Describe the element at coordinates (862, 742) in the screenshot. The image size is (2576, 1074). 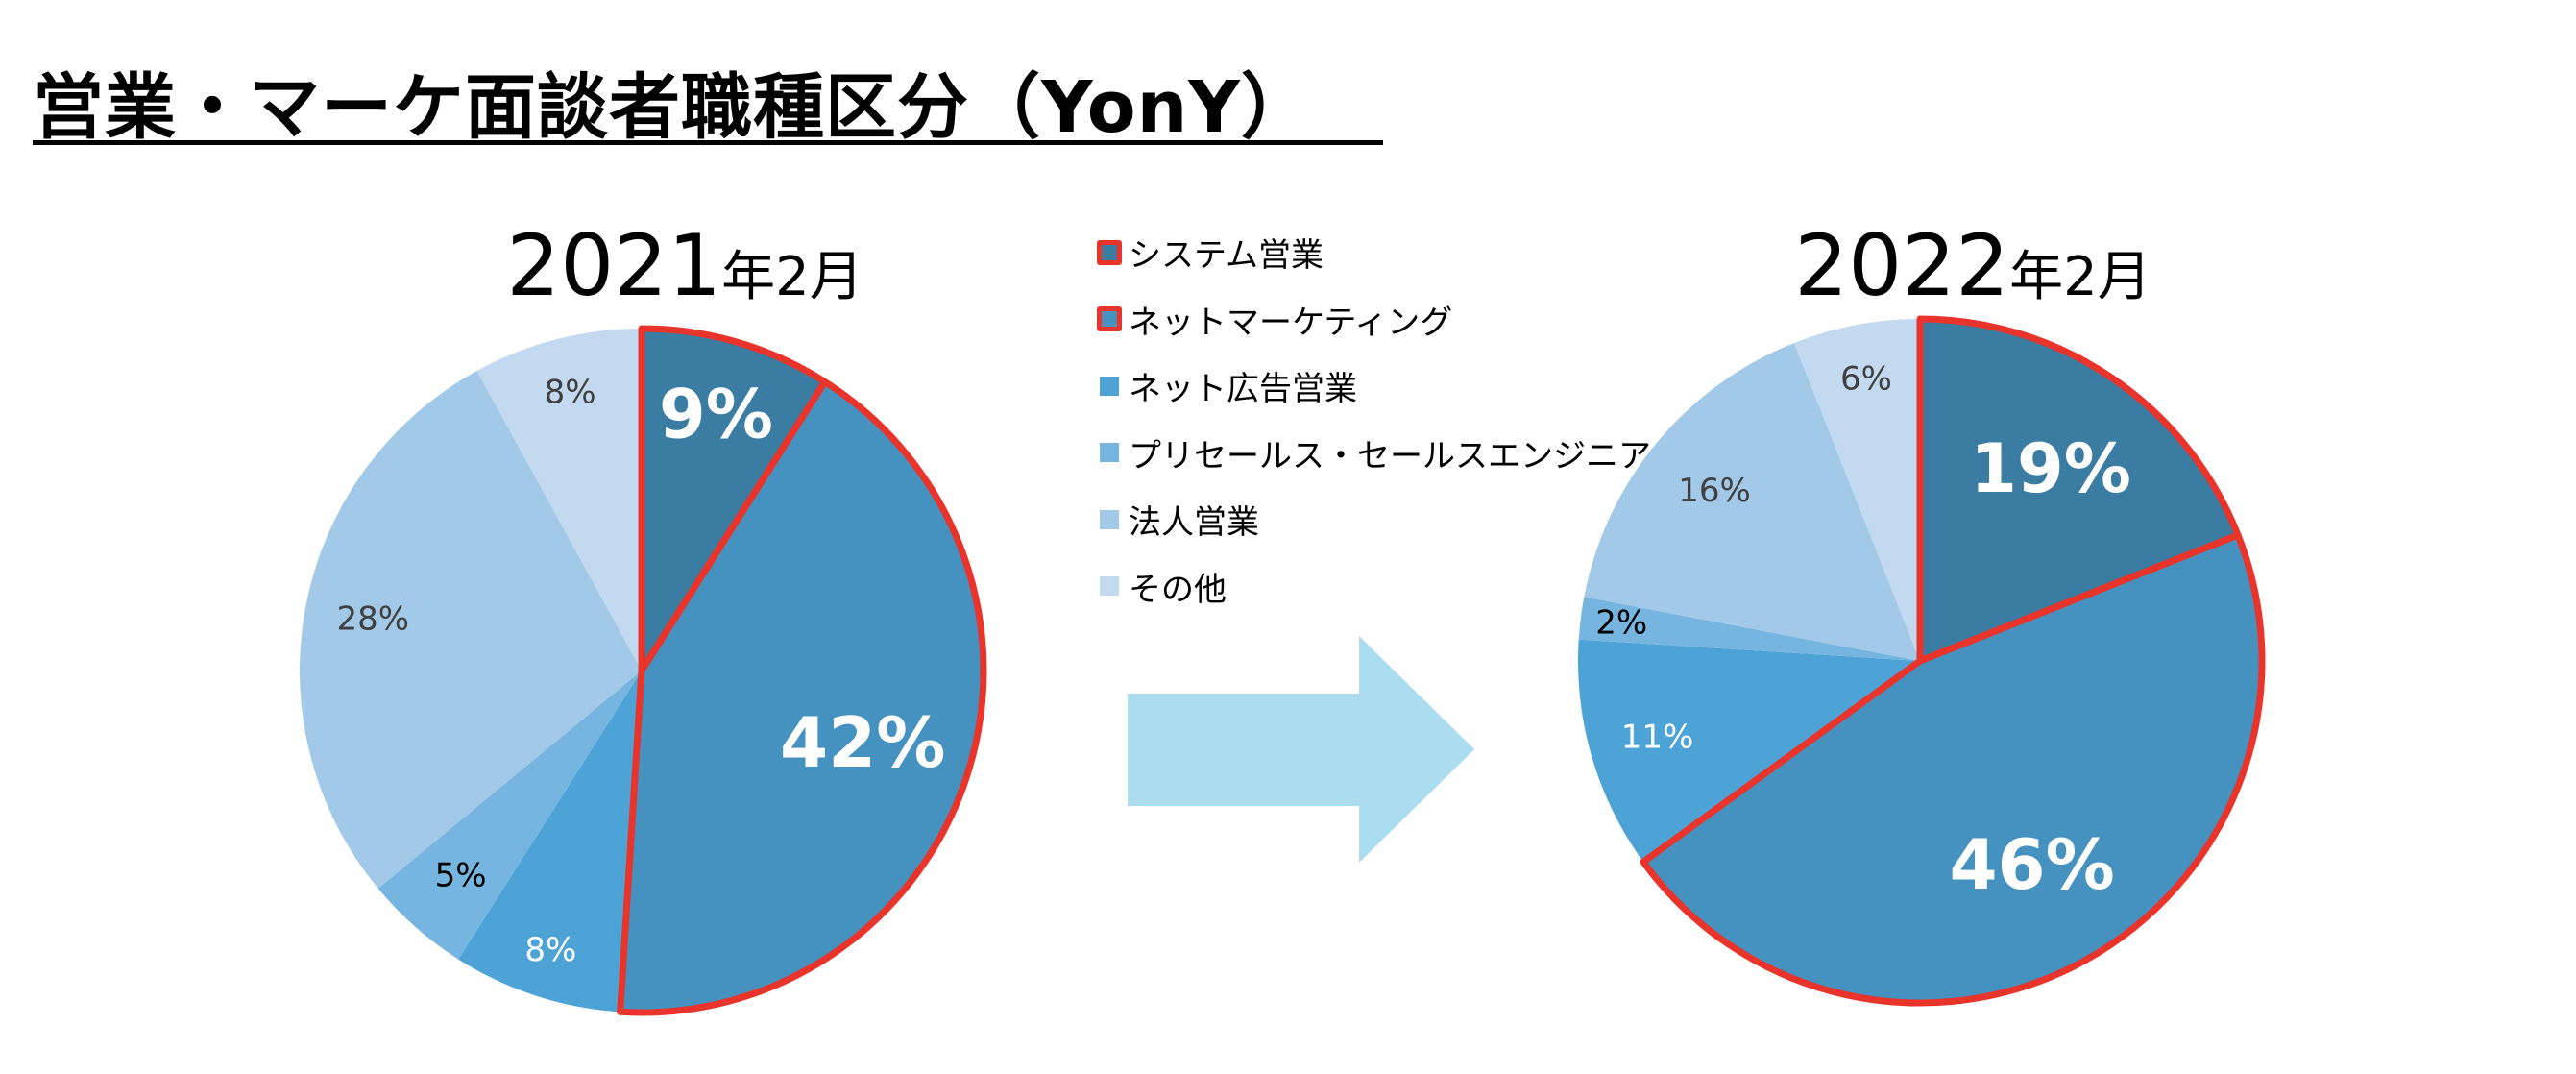
I see `pie-data-label: 42%` at that location.